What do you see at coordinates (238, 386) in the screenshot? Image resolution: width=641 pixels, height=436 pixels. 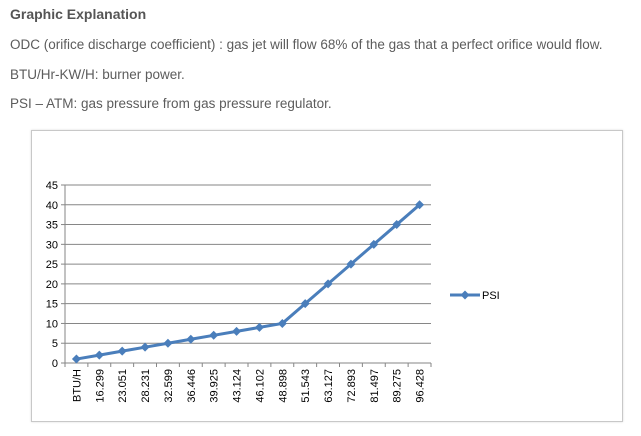 I see `x-tick-label: 43.124` at bounding box center [238, 386].